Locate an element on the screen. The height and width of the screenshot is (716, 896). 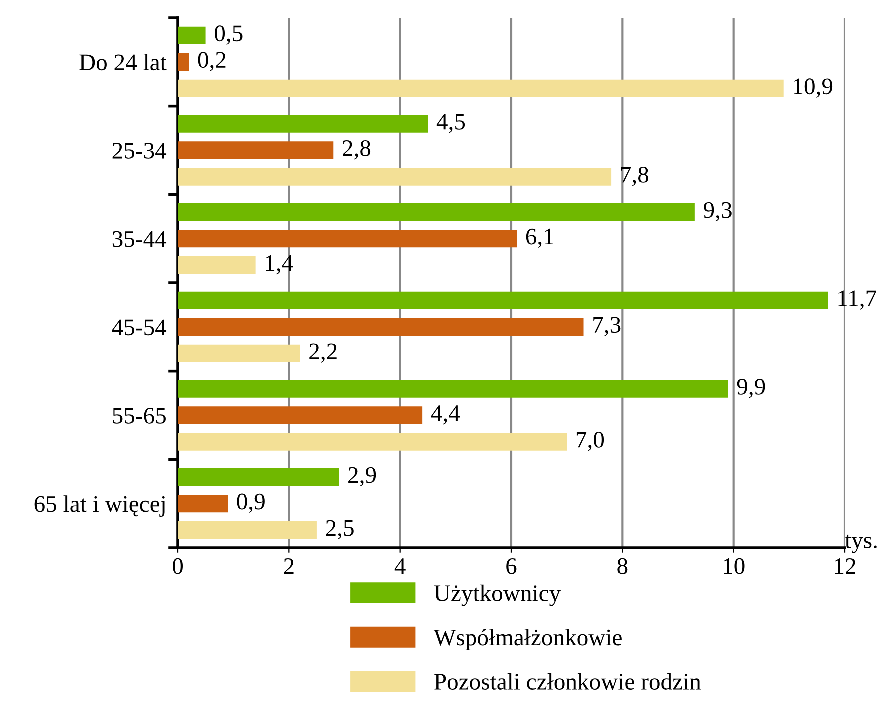
y-tick-label: 35-44 is located at coordinates (139, 239).